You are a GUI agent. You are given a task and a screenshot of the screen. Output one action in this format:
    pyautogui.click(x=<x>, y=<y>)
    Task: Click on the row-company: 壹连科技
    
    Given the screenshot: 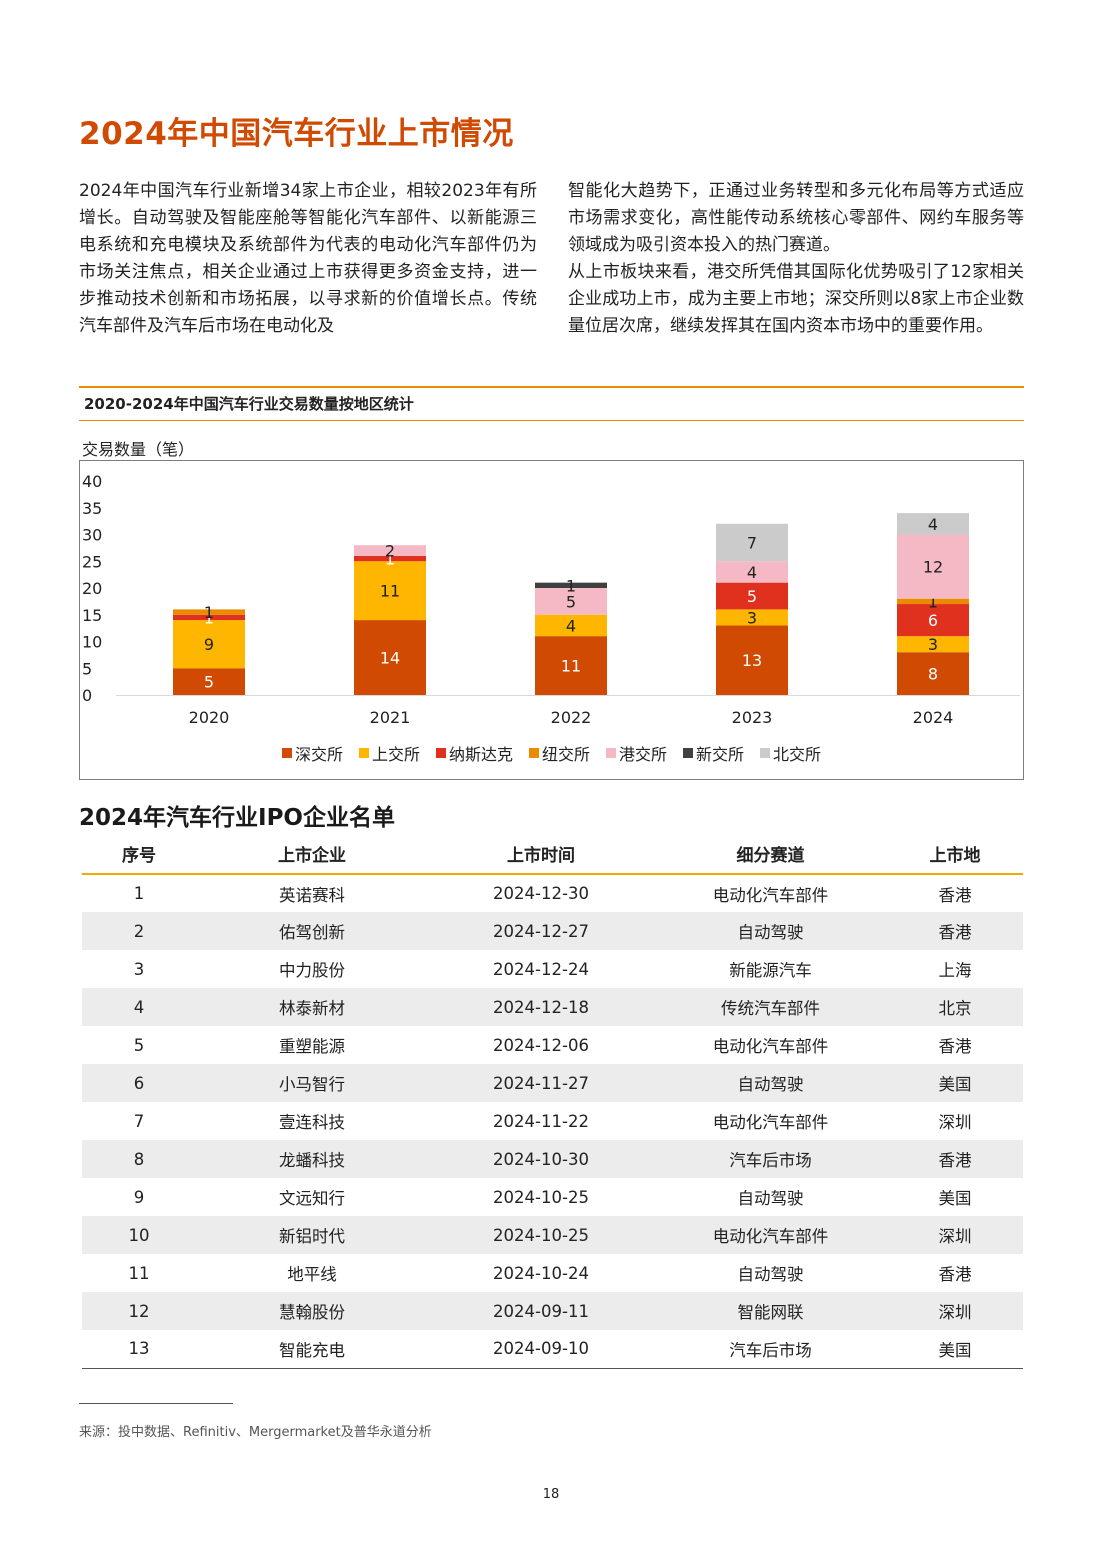 What is the action you would take?
    pyautogui.click(x=312, y=1122)
    